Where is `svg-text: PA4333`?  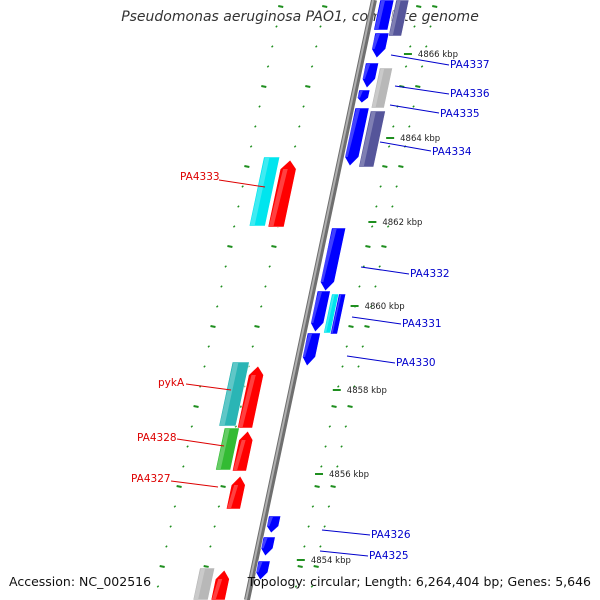 svg-text: PA4333 is located at coordinates (200, 177).